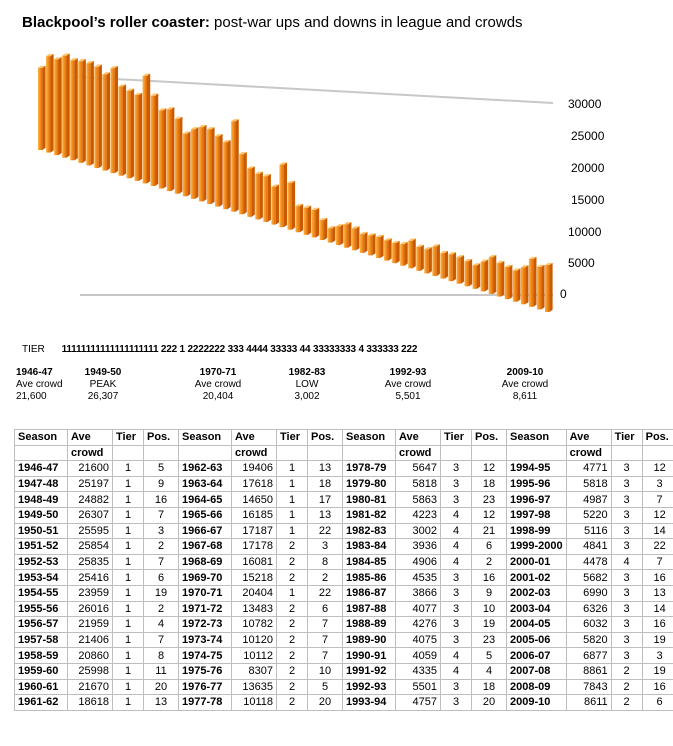 The height and width of the screenshot is (746, 673). What do you see at coordinates (369, 640) in the screenshot?
I see `season-cell: 1989-90` at bounding box center [369, 640].